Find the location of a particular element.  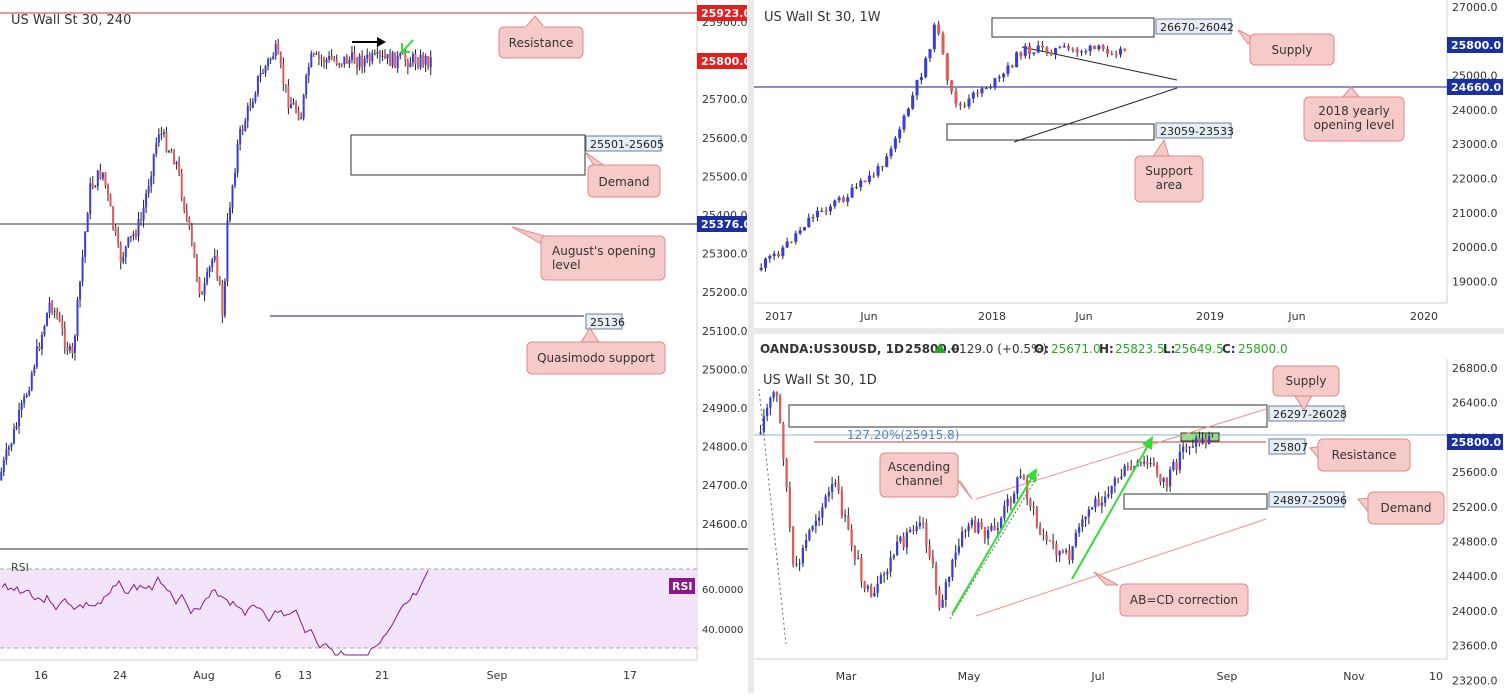

quasimodo-callout: Quasimodo support is located at coordinates (596, 351).